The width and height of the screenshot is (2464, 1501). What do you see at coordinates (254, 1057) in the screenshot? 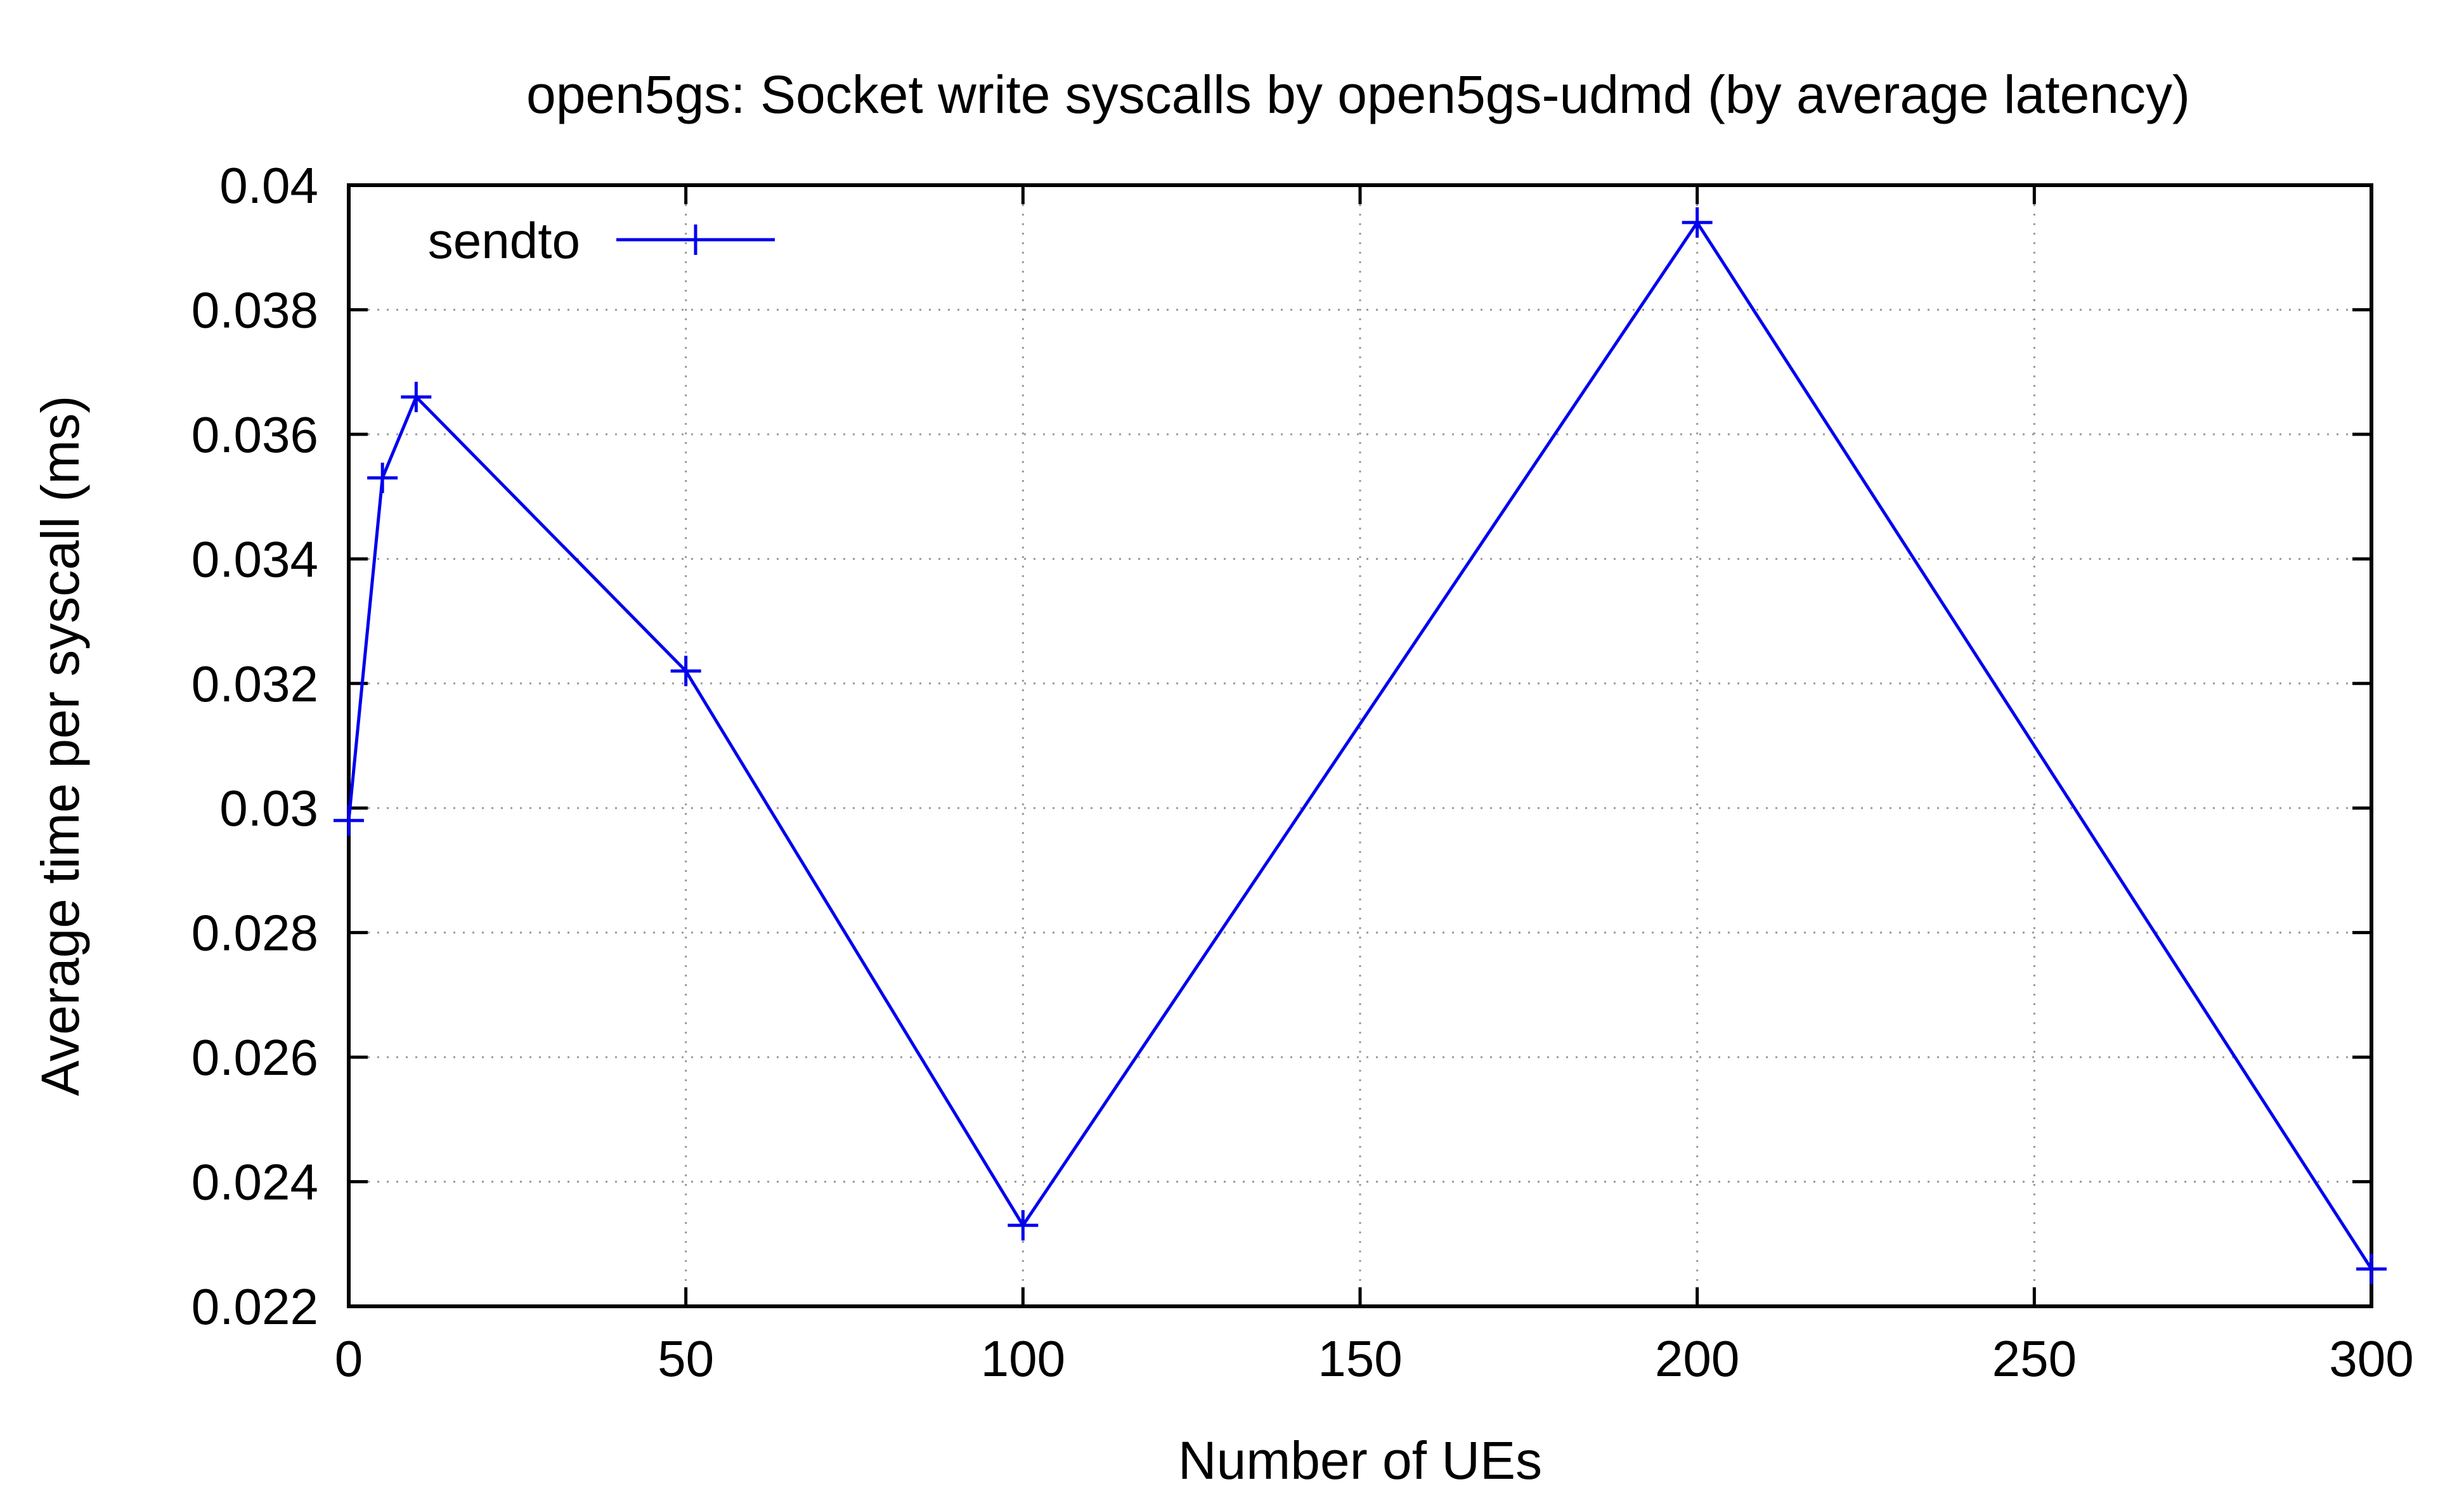
I see `y-tick-label: 0.026` at bounding box center [254, 1057].